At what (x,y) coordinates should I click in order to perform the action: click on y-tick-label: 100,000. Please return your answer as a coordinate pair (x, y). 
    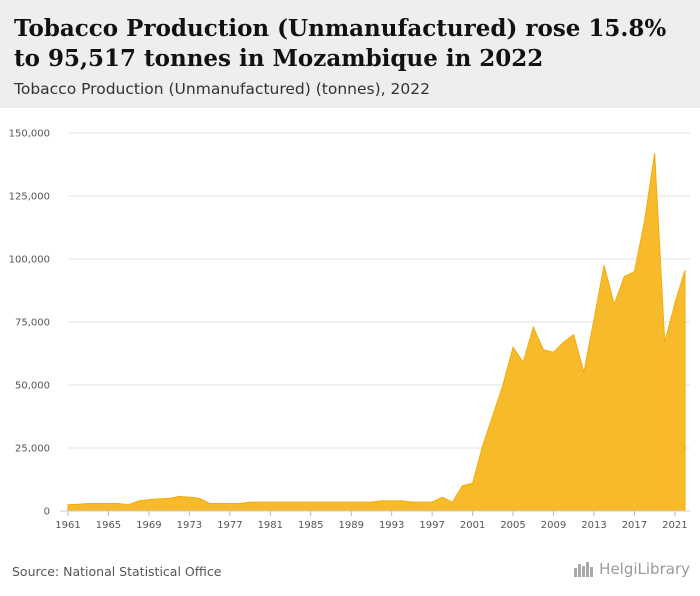
    Looking at the image, I should click on (29, 260).